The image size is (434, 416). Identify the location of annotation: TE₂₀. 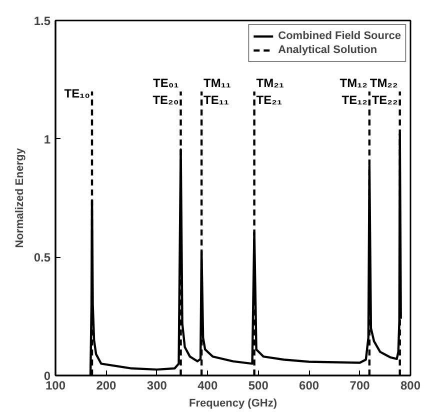
(165, 100).